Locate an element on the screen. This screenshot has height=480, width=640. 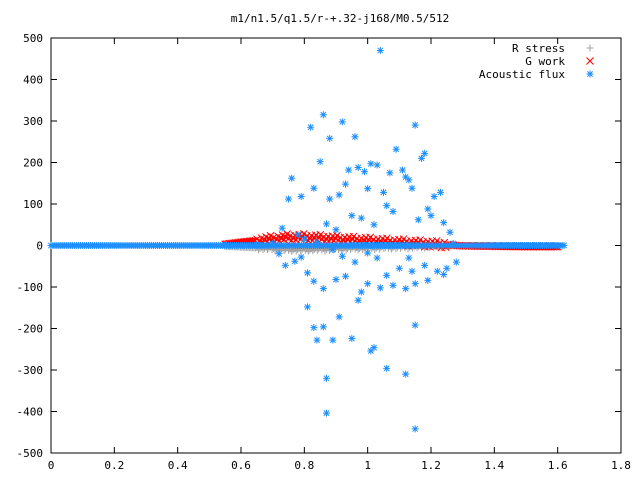
legend-entry: R stress is located at coordinates (553, 48).